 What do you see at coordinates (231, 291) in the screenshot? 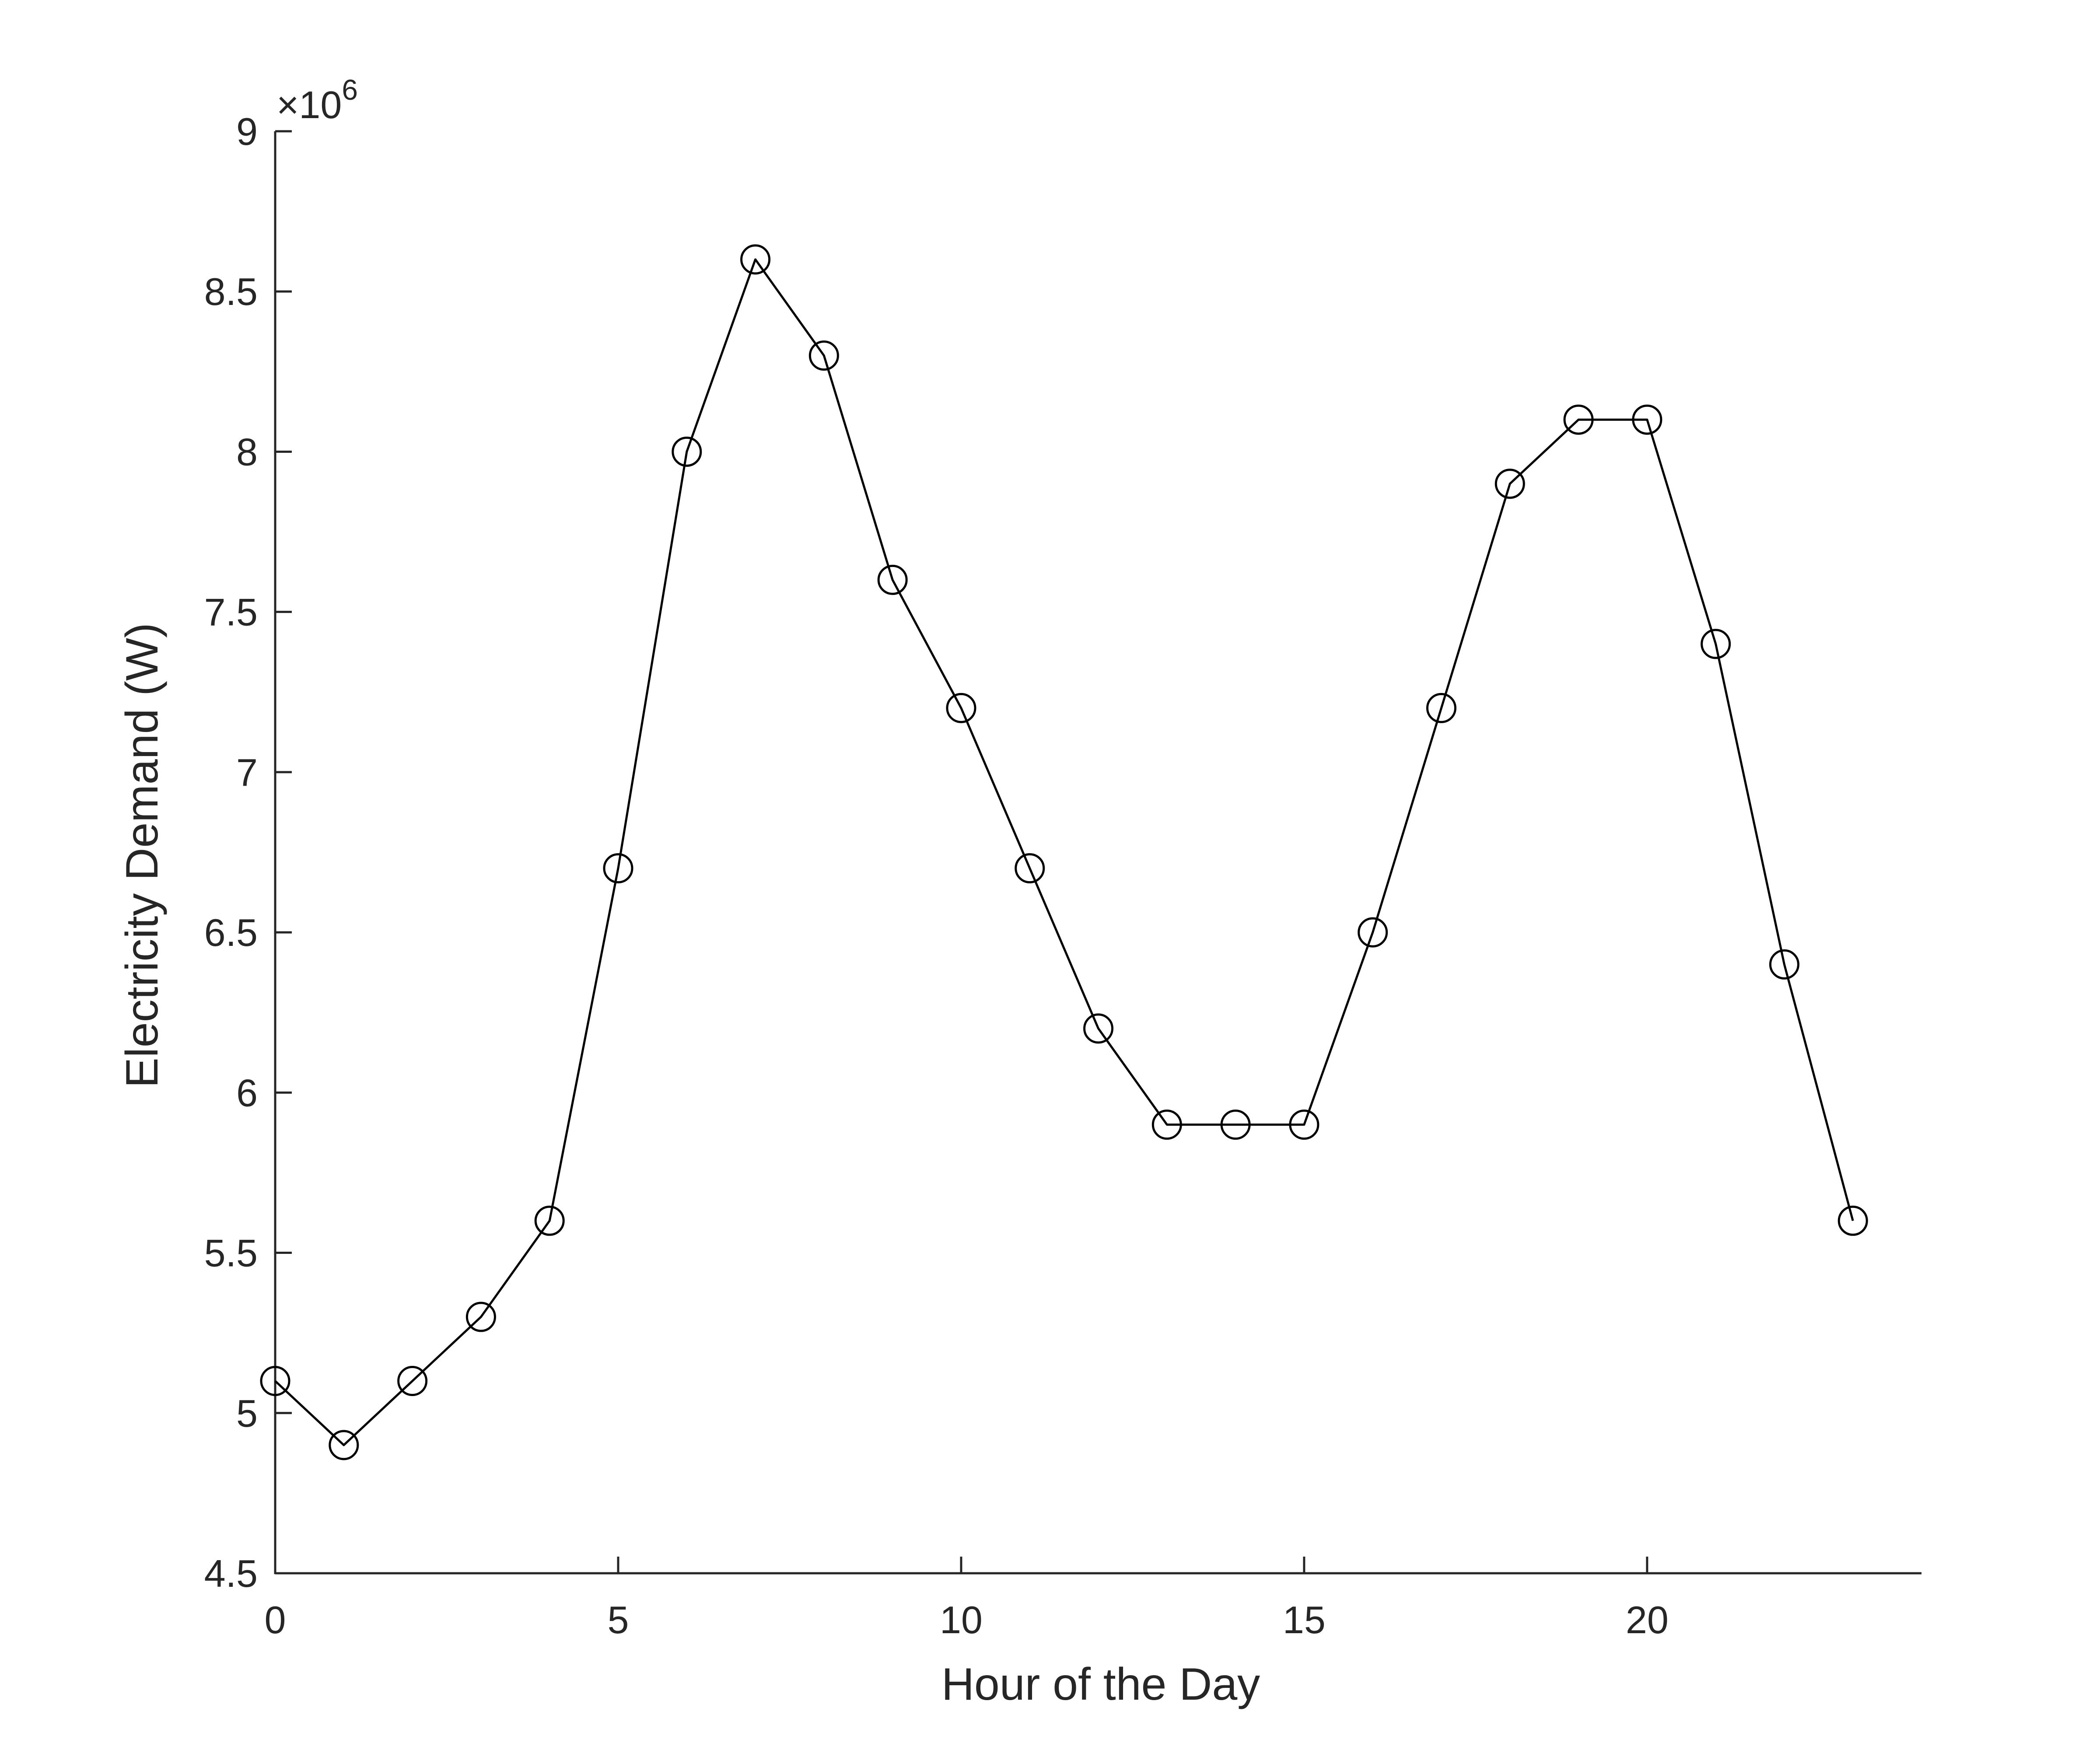
I see `y-tick-label: 8.5` at bounding box center [231, 291].